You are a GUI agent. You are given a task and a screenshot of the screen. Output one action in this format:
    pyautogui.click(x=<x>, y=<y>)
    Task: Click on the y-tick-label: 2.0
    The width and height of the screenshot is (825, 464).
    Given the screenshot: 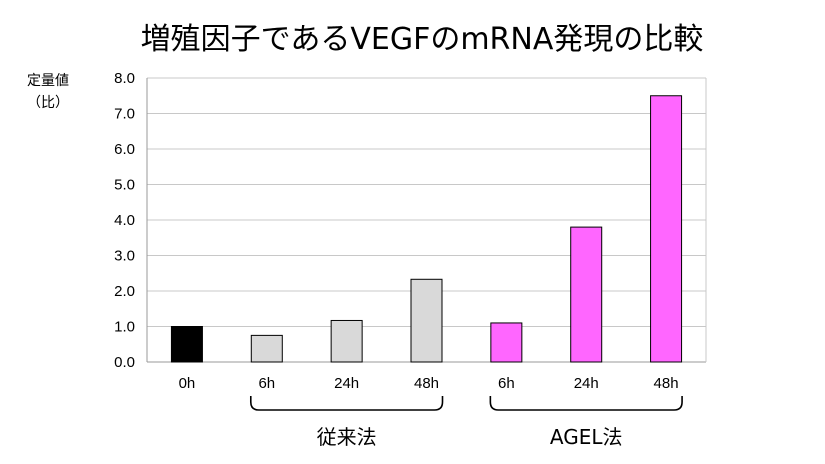 What is the action you would take?
    pyautogui.click(x=124, y=291)
    